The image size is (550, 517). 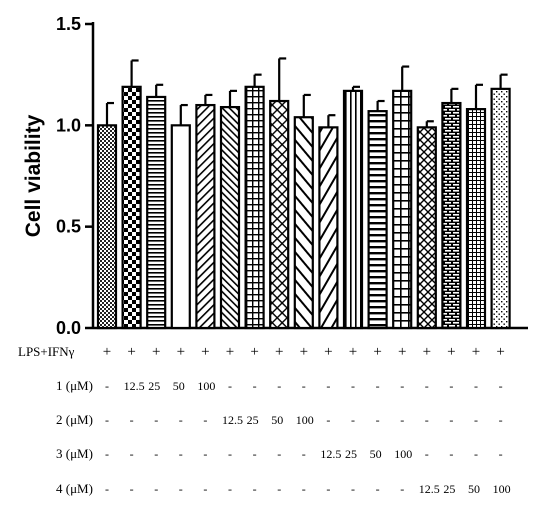 What do you see at coordinates (68, 328) in the screenshot?
I see `y-tick-label: 0.0` at bounding box center [68, 328].